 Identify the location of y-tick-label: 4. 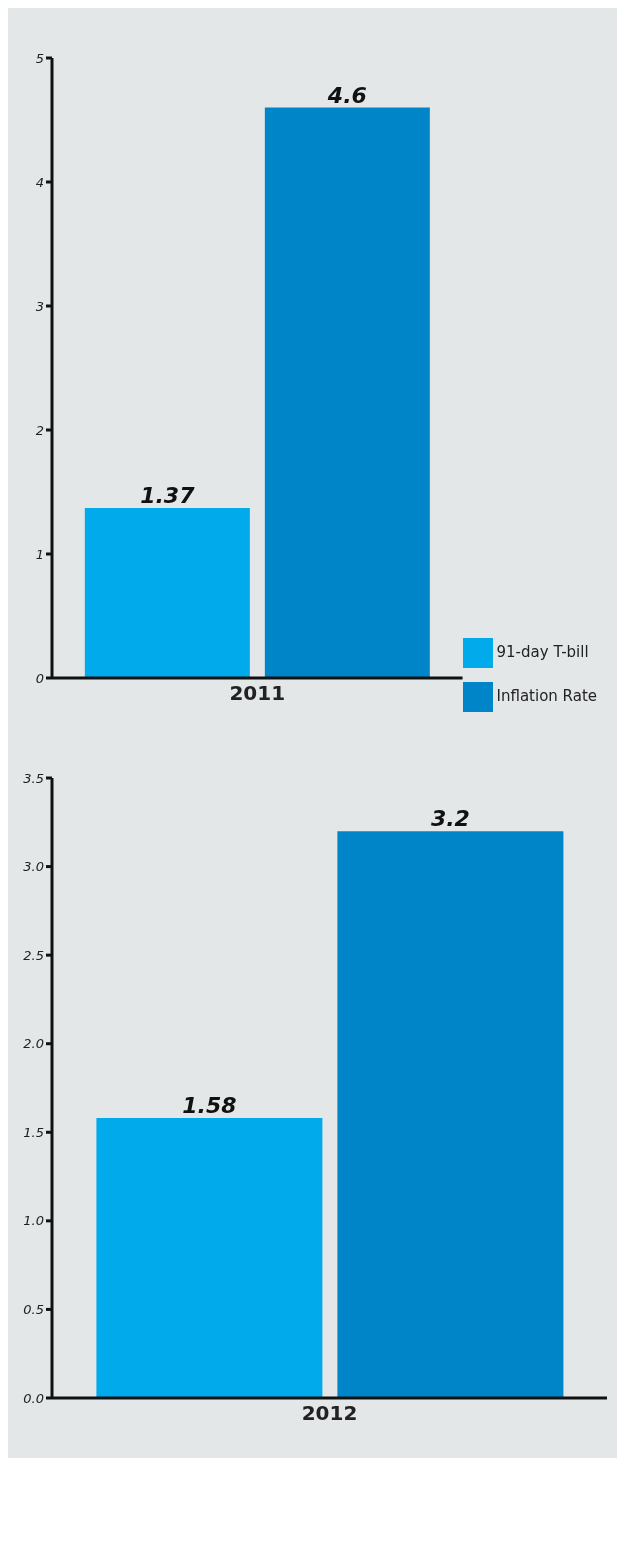
(39, 182).